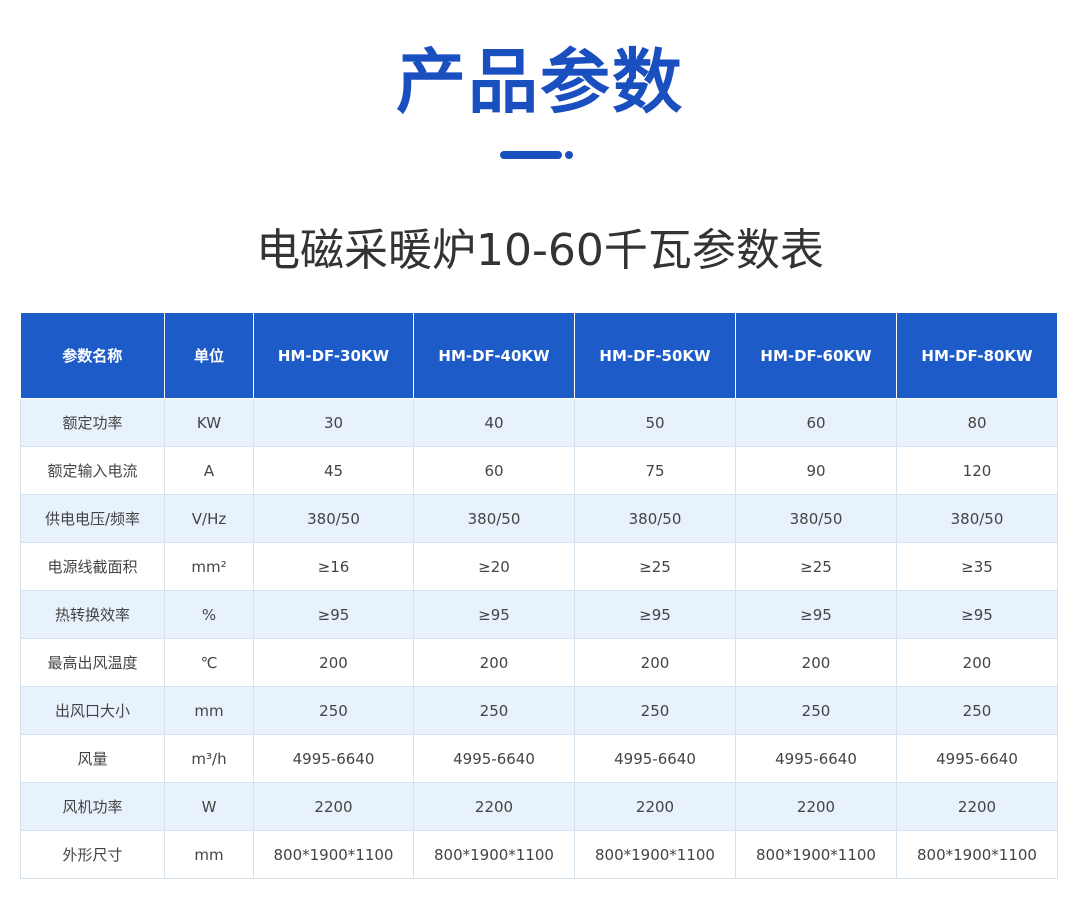 The width and height of the screenshot is (1080, 914). Describe the element at coordinates (977, 422) in the screenshot. I see `value-cell: 80` at that location.